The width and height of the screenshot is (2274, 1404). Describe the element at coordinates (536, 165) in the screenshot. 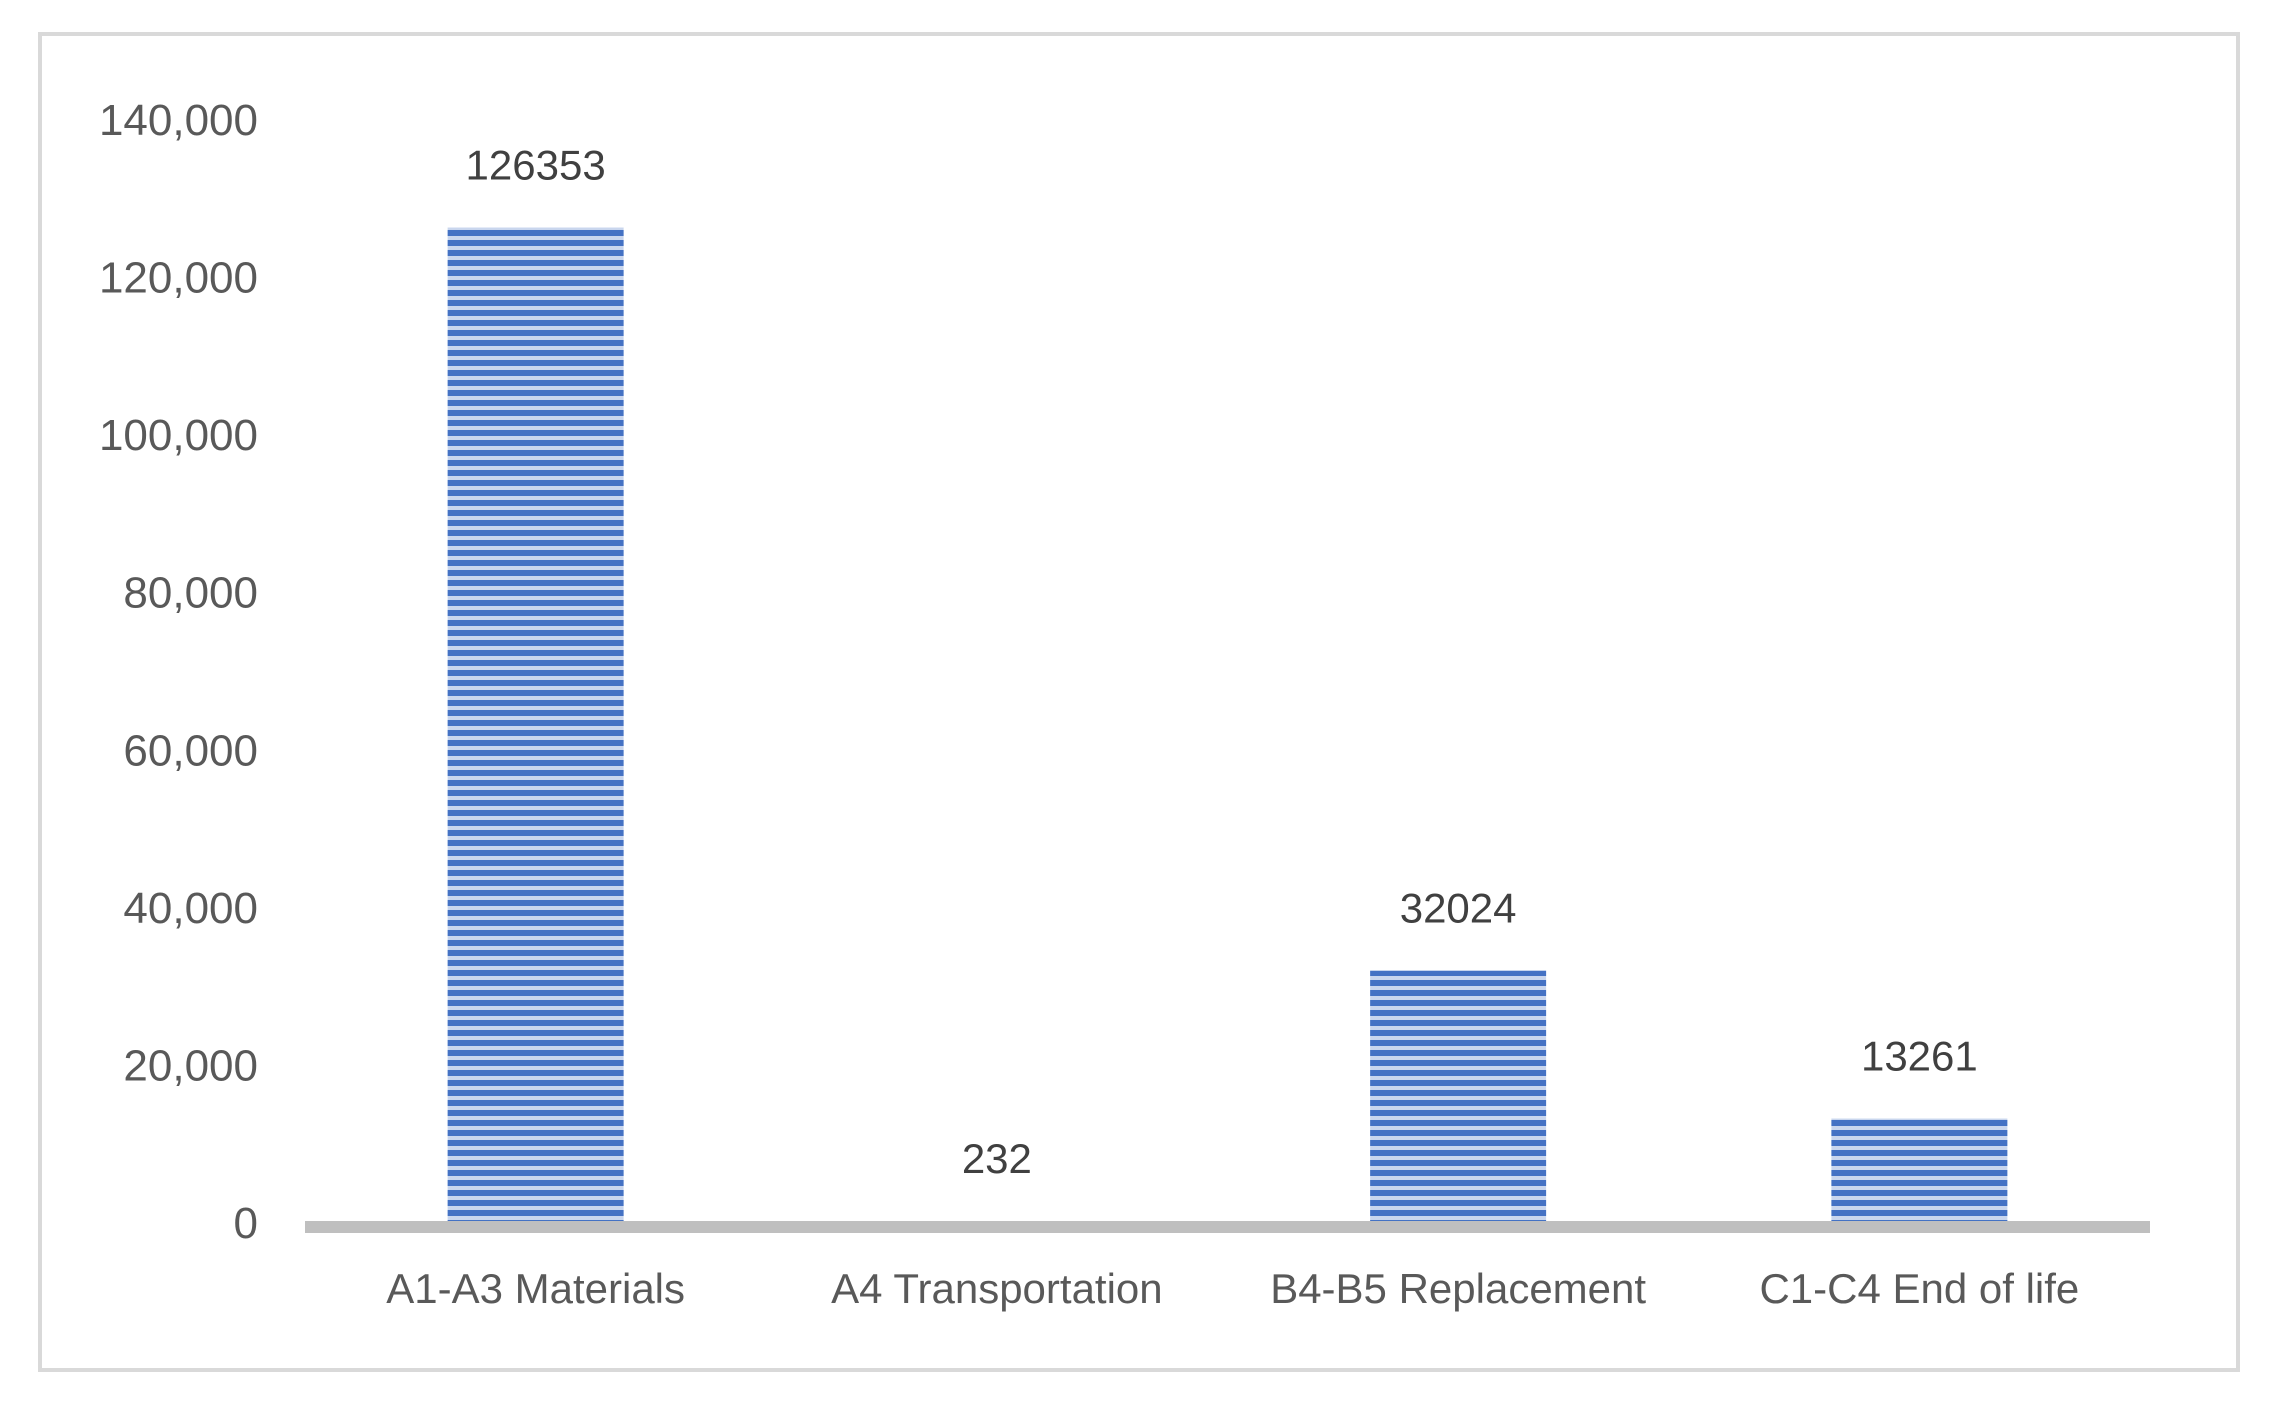

I see `data-label: 126353` at that location.